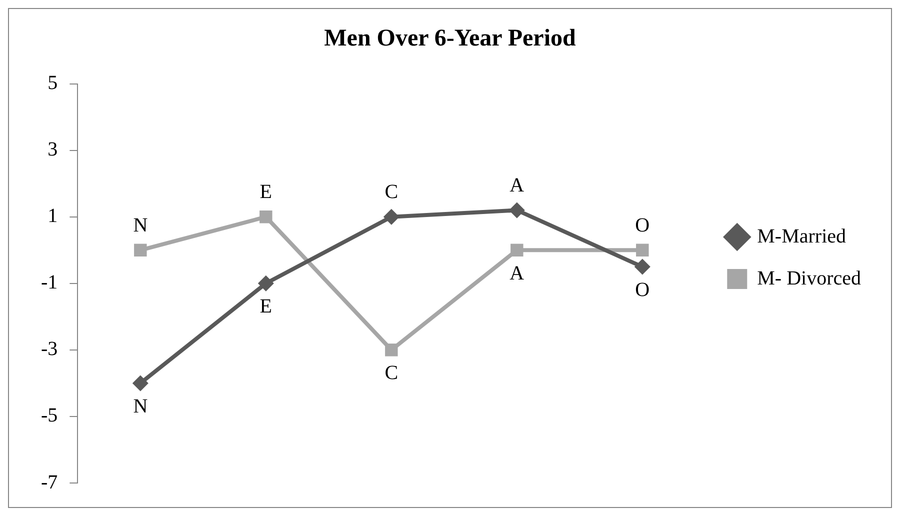 The width and height of the screenshot is (900, 516). What do you see at coordinates (809, 278) in the screenshot?
I see `legend-label: M- Divorced` at bounding box center [809, 278].